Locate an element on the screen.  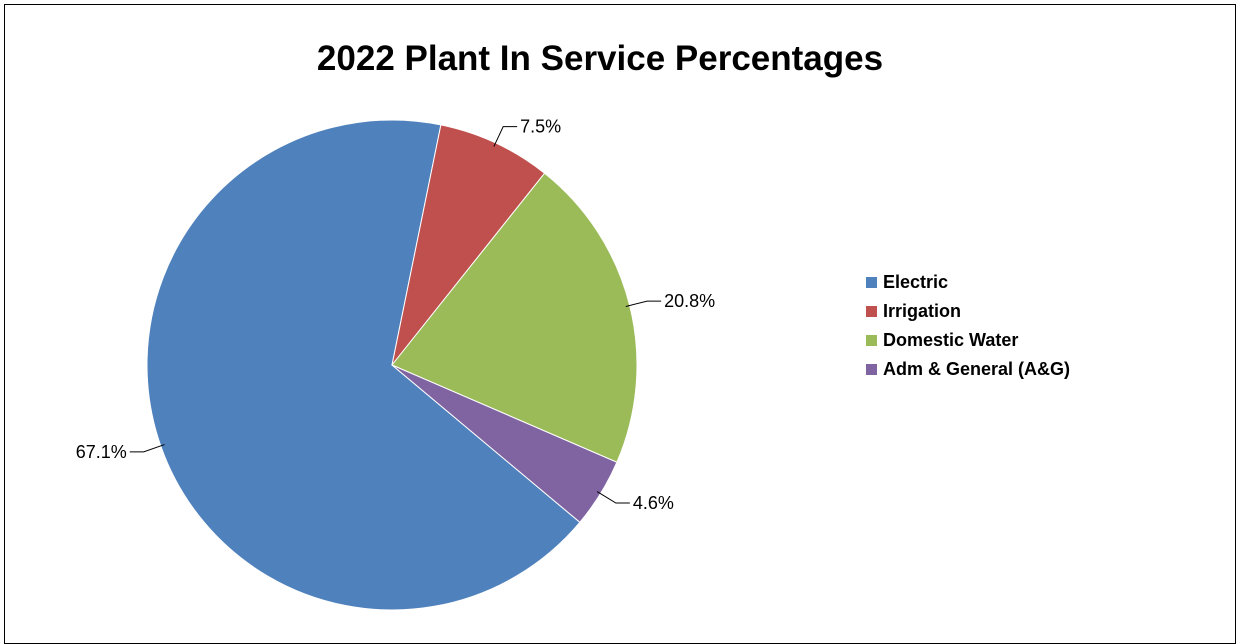
data-label: 4.6% is located at coordinates (653, 503).